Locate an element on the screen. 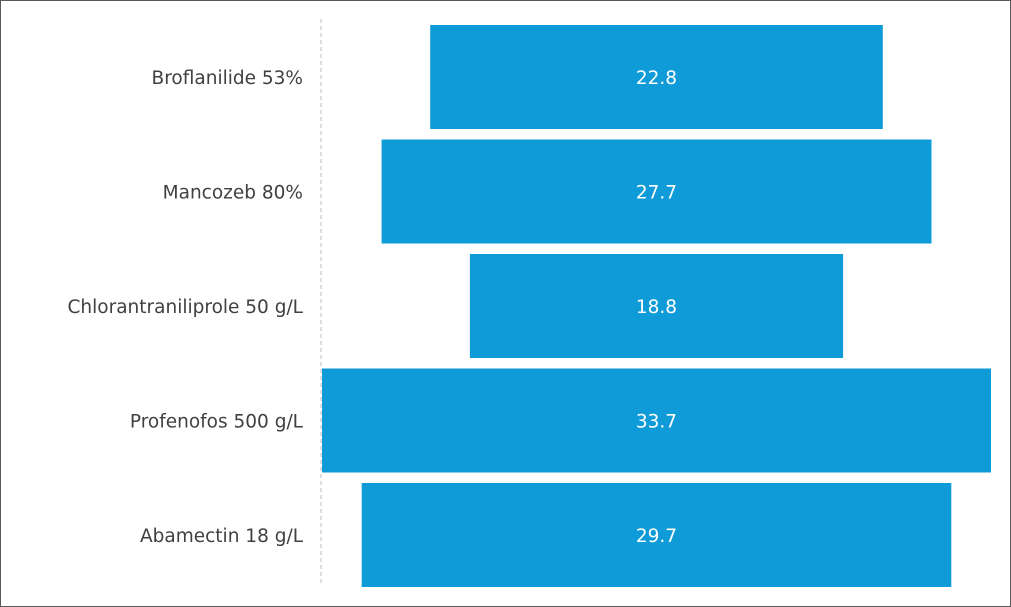 The image size is (1011, 607). data-label-0: 22.8 is located at coordinates (656, 78).